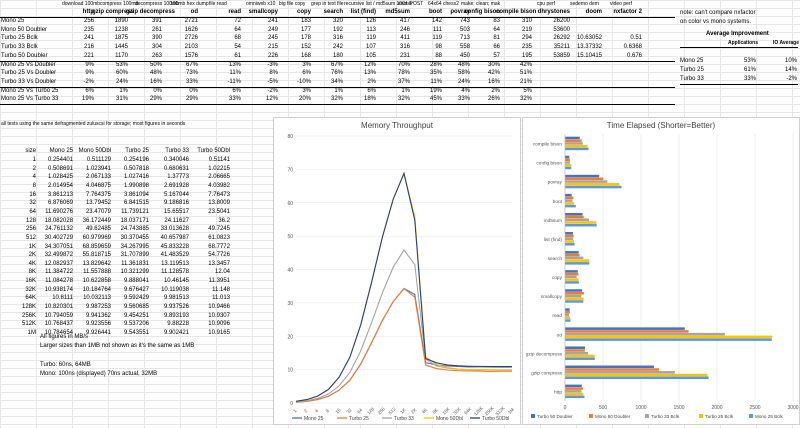  I want to click on table-cell: 16%, so click(155, 81).